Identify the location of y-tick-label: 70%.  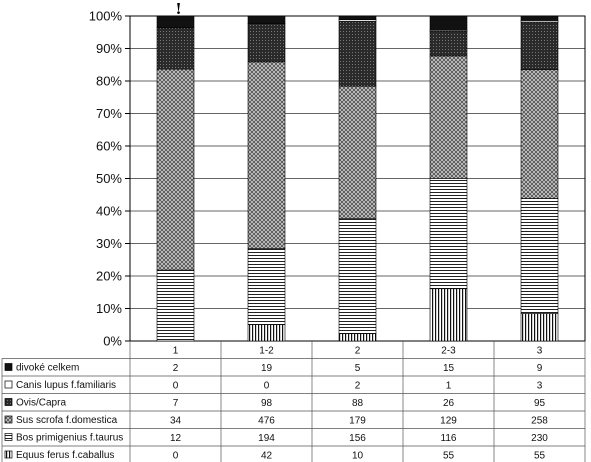
(109, 113).